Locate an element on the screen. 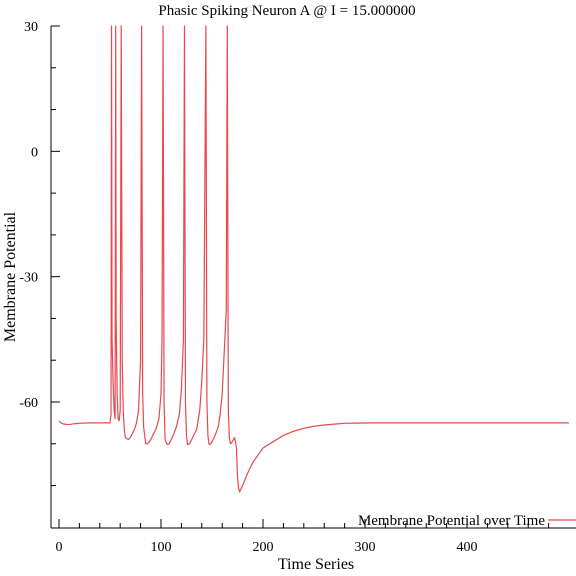 The height and width of the screenshot is (576, 576). x-axis-label: Time Series is located at coordinates (316, 564).